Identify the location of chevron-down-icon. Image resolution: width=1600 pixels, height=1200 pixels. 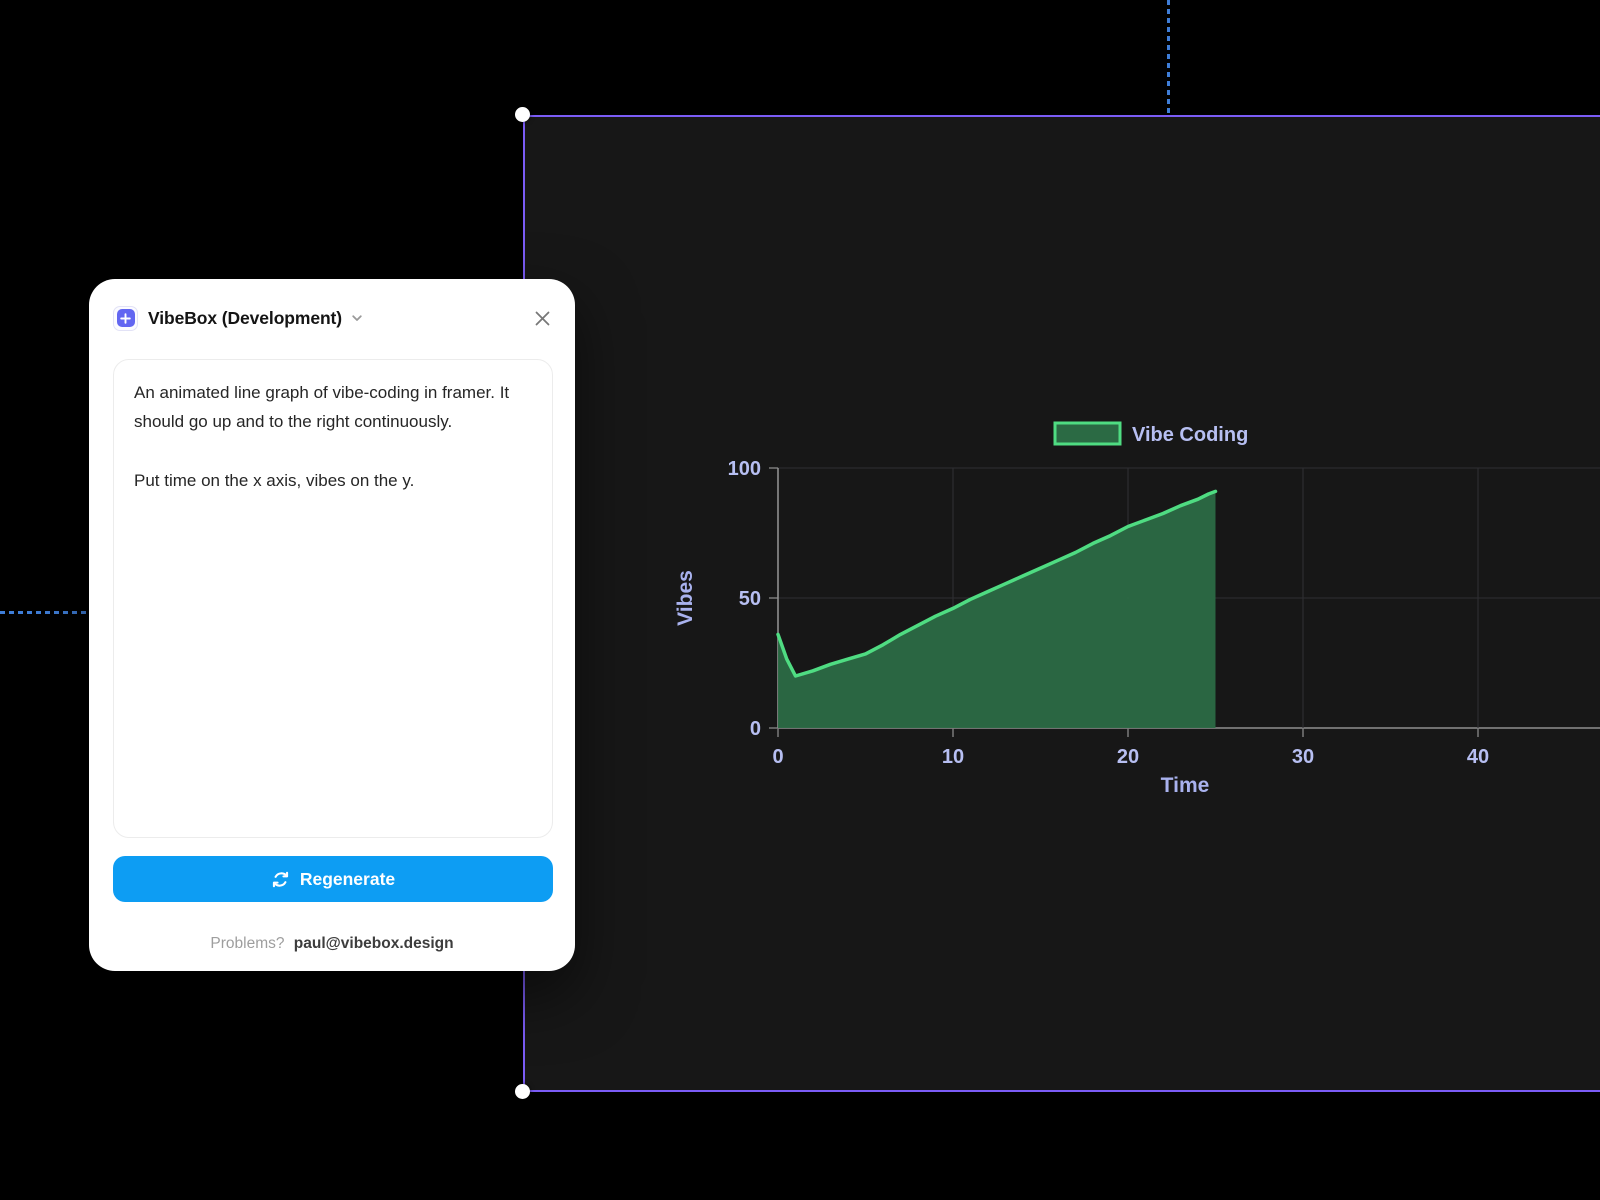
(357, 318).